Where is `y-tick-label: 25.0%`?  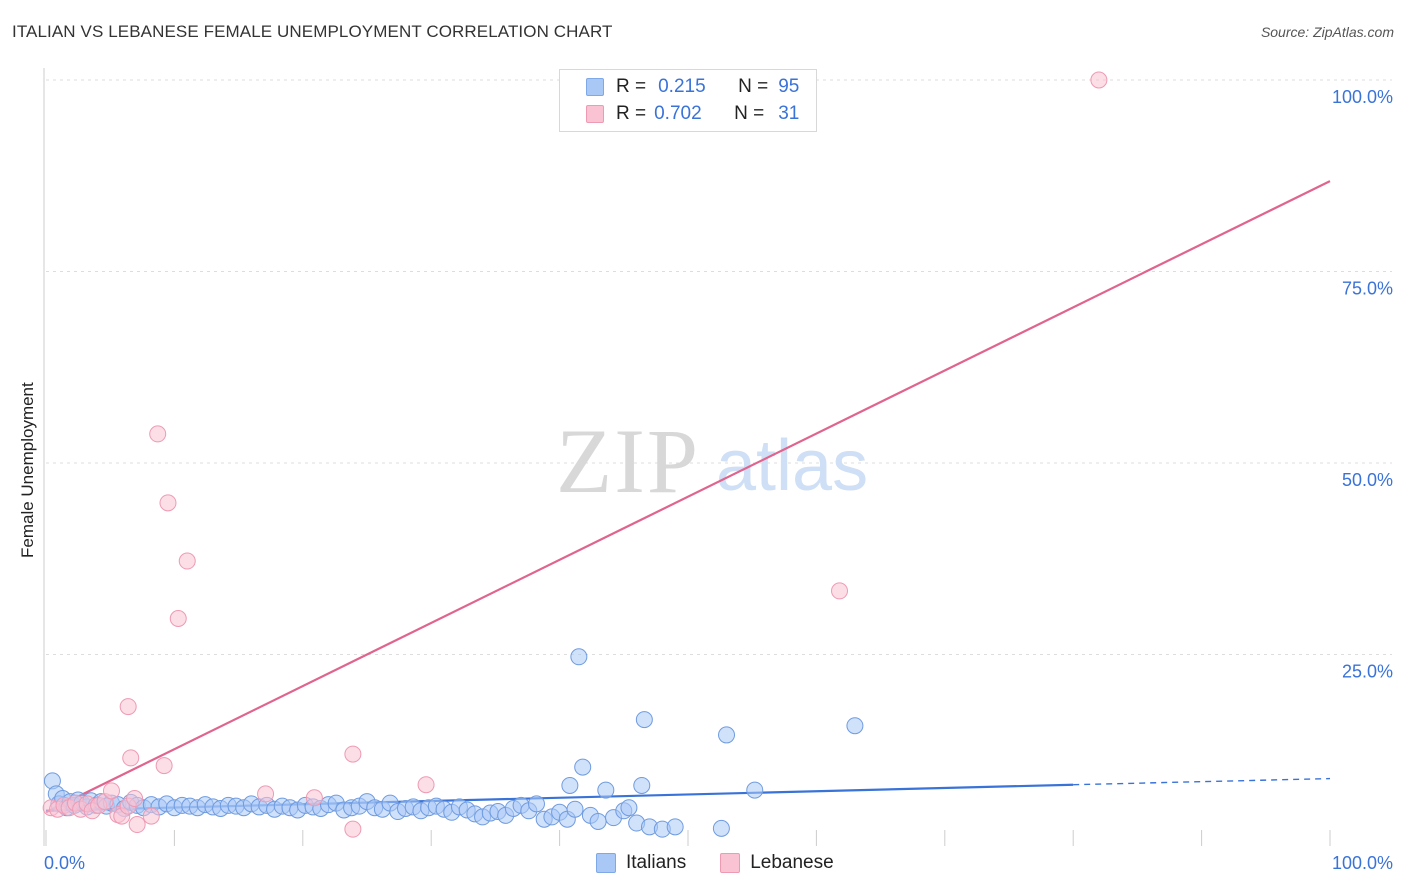
y-tick-label: 25.0% is located at coordinates (1367, 672).